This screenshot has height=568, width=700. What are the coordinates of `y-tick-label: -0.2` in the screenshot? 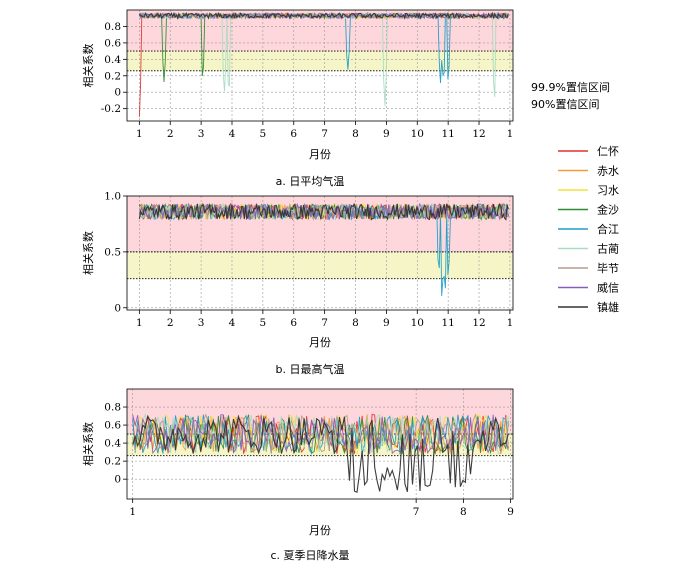 It's located at (111, 109).